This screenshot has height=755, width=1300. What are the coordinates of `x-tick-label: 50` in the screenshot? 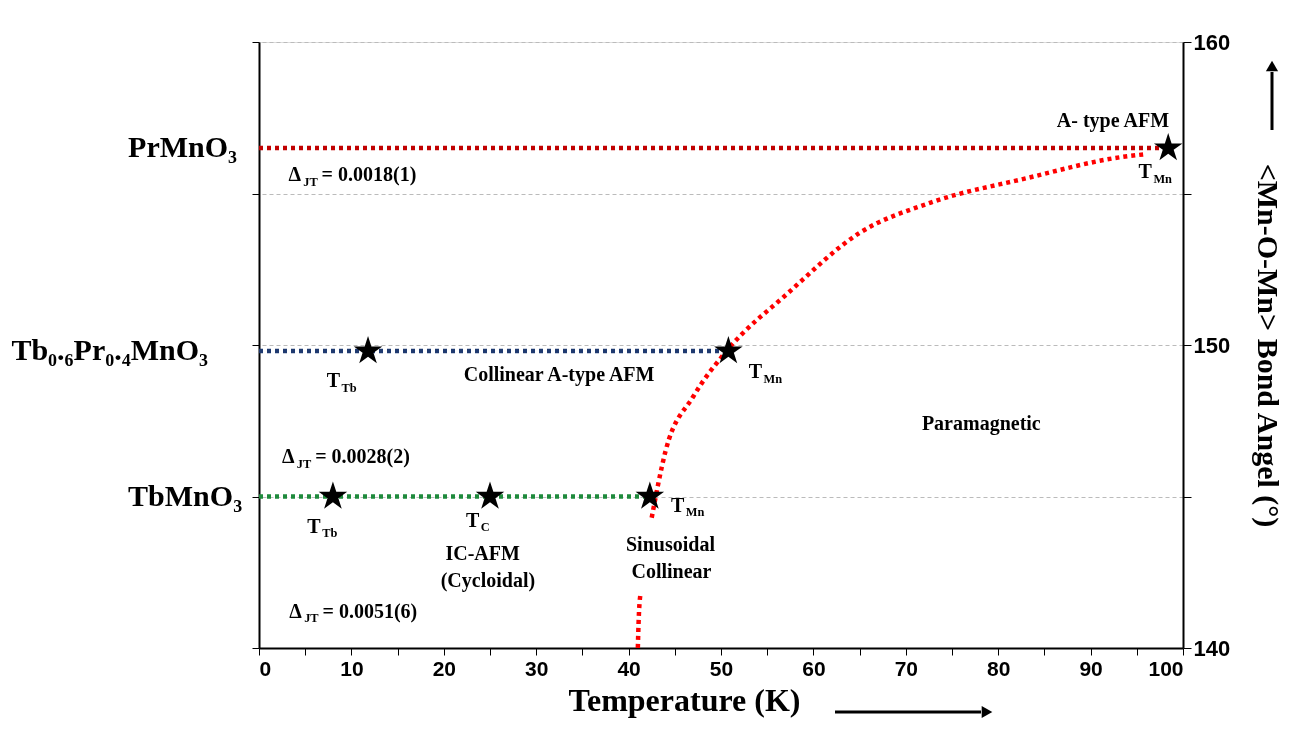 It's located at (721, 668).